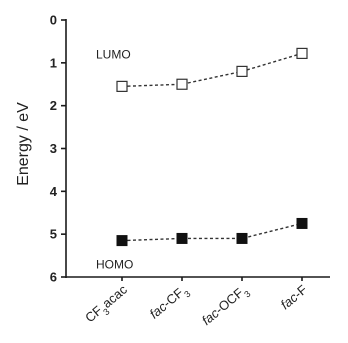  I want to click on series-homo, so click(212, 232).